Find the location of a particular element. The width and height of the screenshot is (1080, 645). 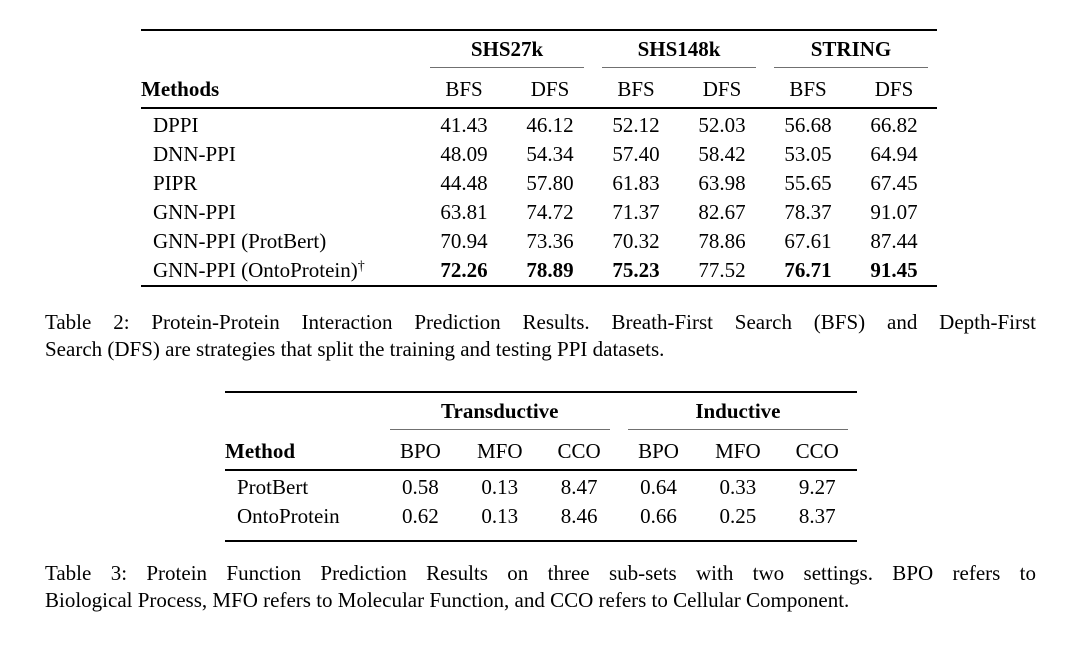

value-cell: 78.37 is located at coordinates (808, 212).